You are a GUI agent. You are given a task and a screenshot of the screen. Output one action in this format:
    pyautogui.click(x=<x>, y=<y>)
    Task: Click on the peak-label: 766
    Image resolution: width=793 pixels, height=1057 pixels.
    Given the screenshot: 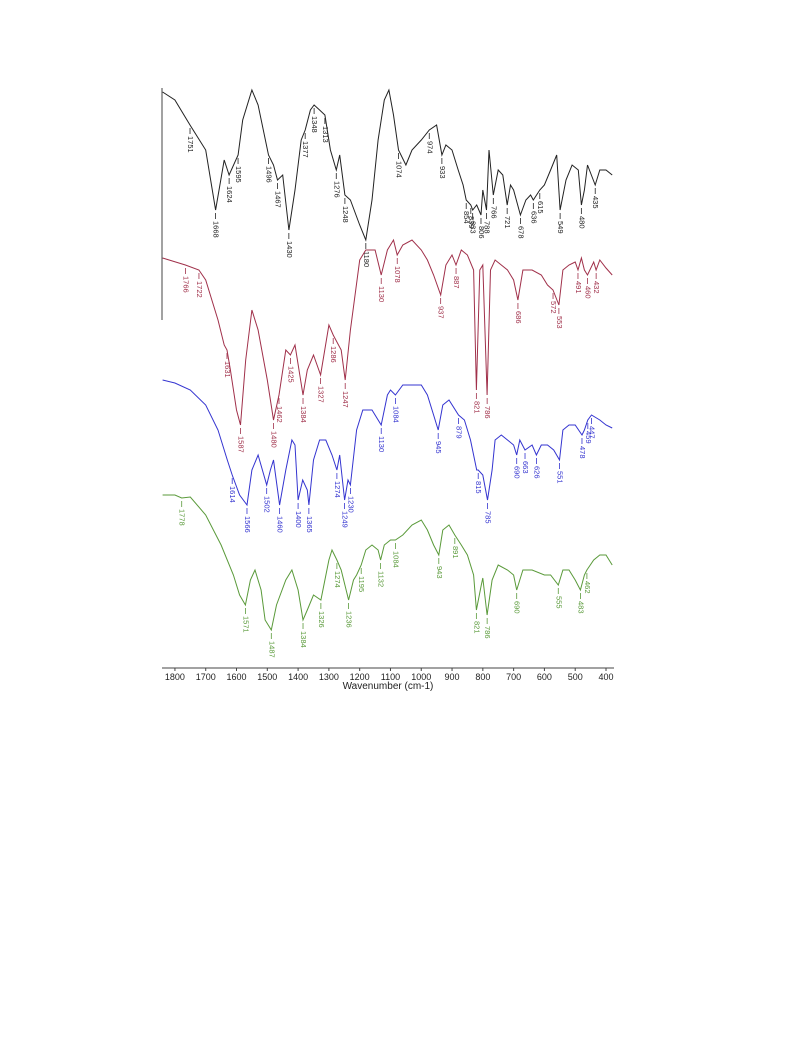 What is the action you would take?
    pyautogui.click(x=493, y=212)
    